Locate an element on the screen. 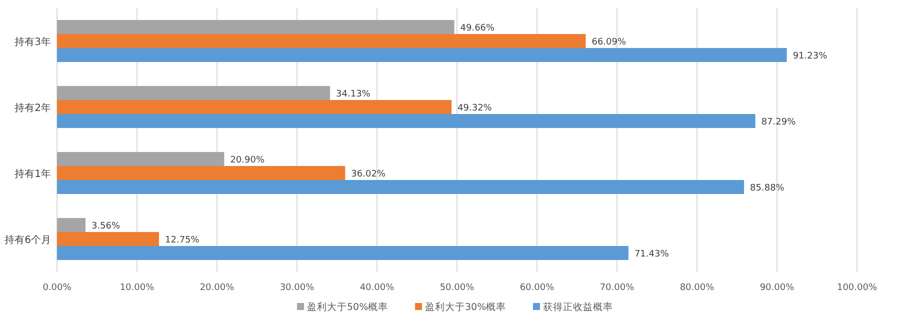 This screenshot has width=899, height=322. y-tick-label: 持有3年 is located at coordinates (32, 42).